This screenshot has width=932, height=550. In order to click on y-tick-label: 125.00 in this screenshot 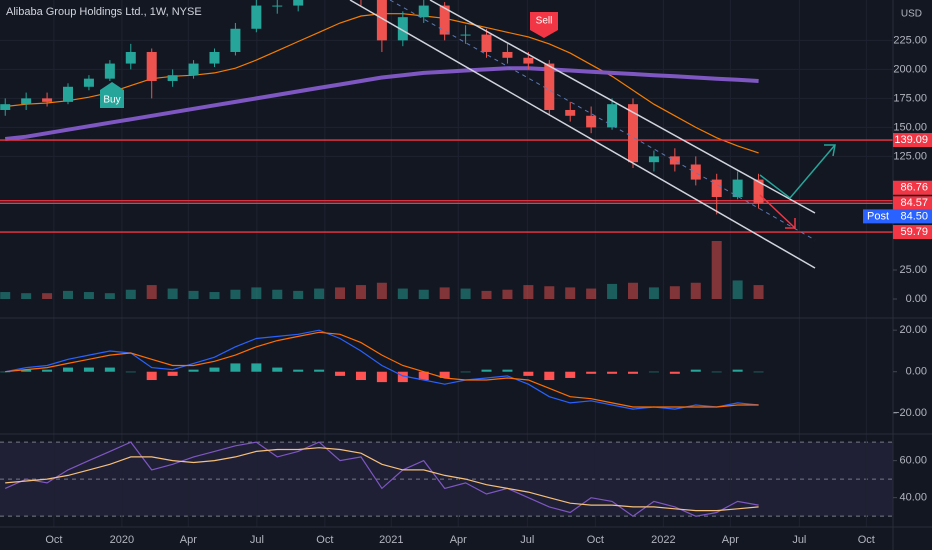, I will do `click(910, 156)`.